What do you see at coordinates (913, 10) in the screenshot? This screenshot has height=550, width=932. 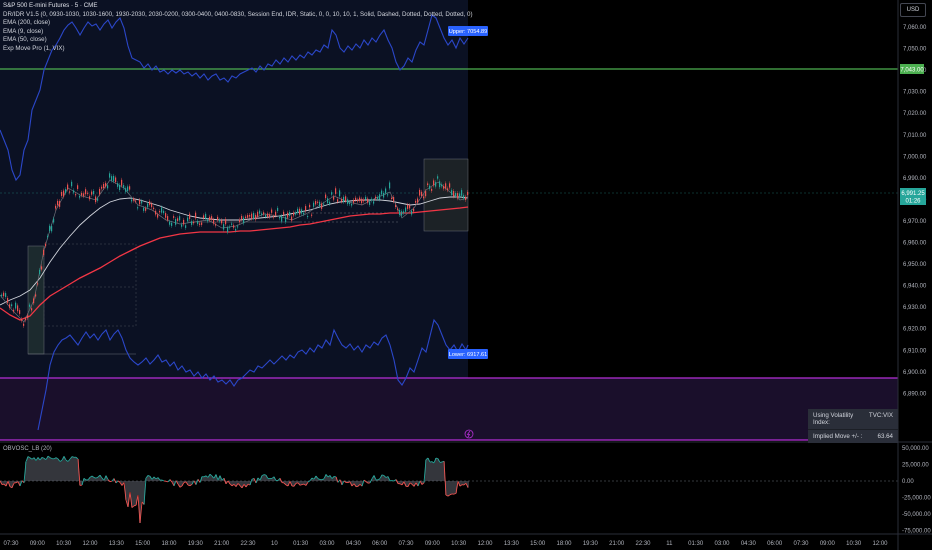 I see `currency-button: USD` at bounding box center [913, 10].